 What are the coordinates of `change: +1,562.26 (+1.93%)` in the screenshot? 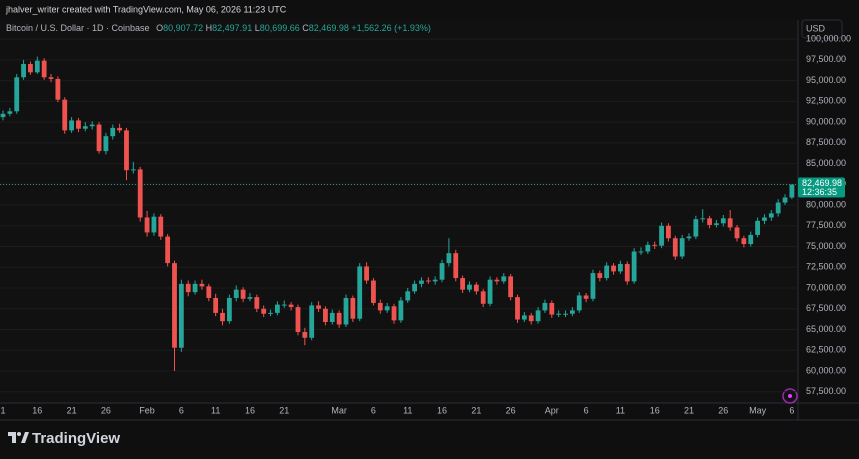 It's located at (391, 28).